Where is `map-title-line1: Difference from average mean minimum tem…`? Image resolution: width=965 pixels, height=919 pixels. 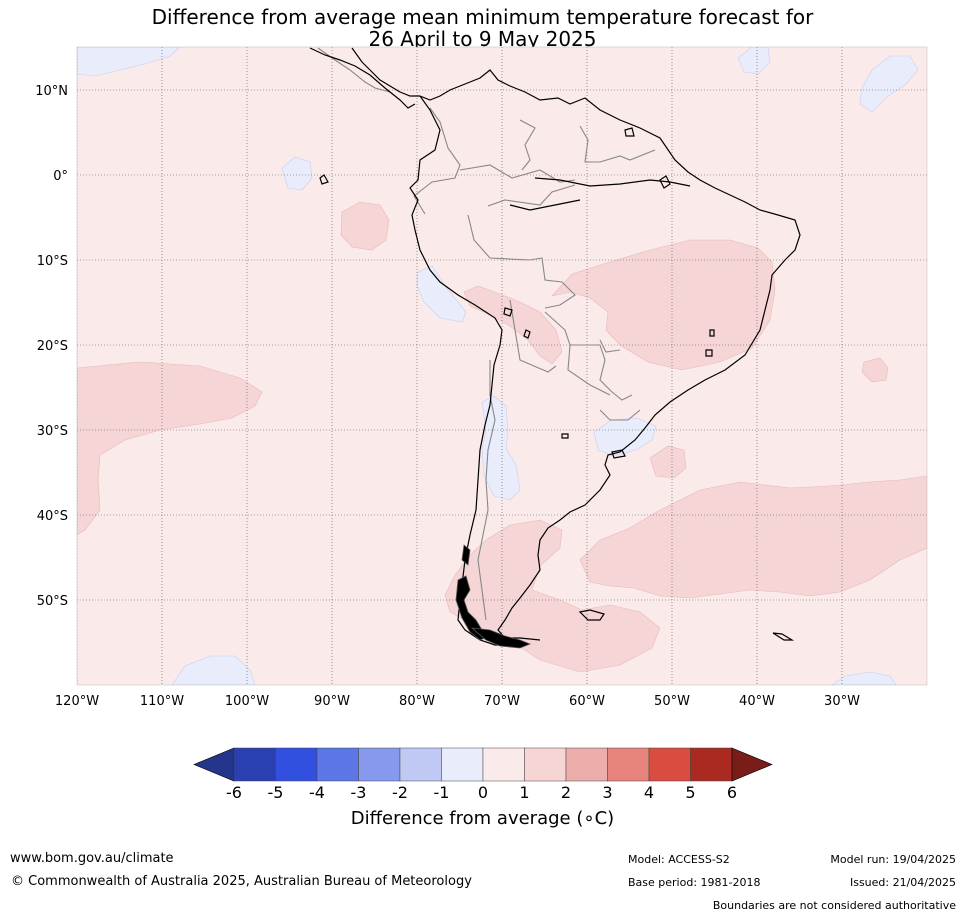 map-title-line1: Difference from average mean minimum tem… is located at coordinates (482, 17).